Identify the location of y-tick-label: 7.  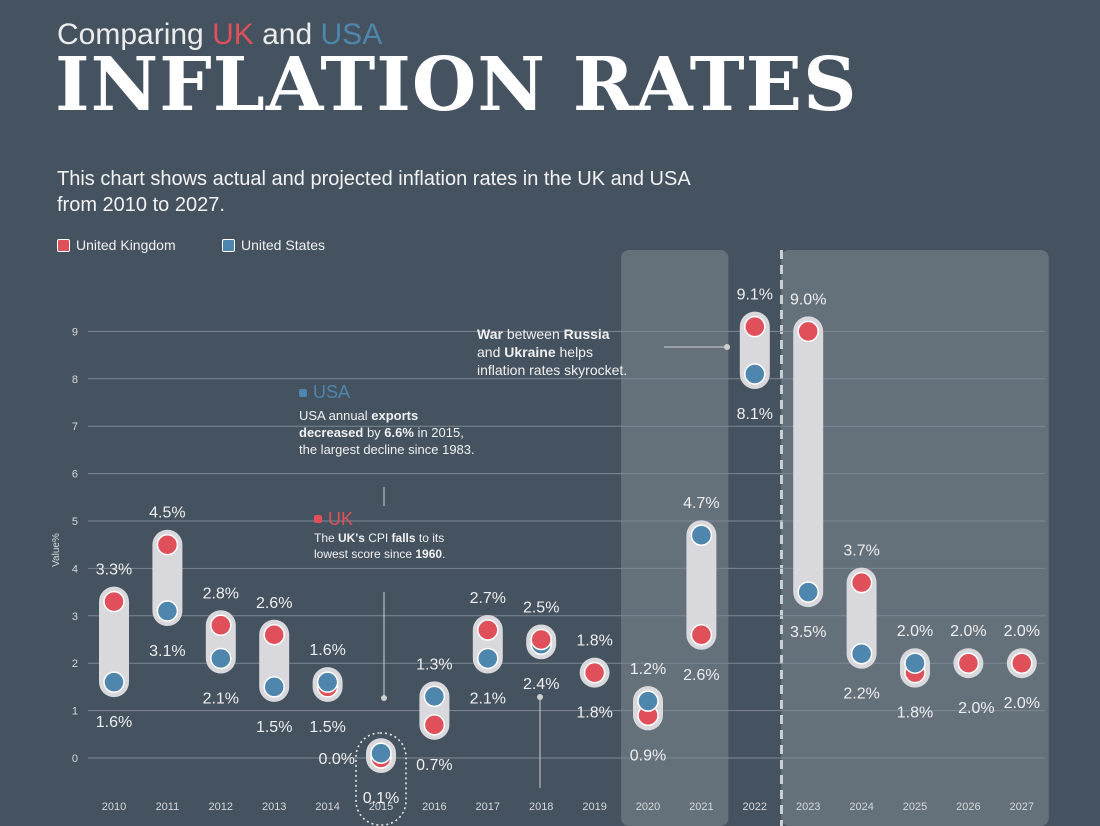
(75, 427).